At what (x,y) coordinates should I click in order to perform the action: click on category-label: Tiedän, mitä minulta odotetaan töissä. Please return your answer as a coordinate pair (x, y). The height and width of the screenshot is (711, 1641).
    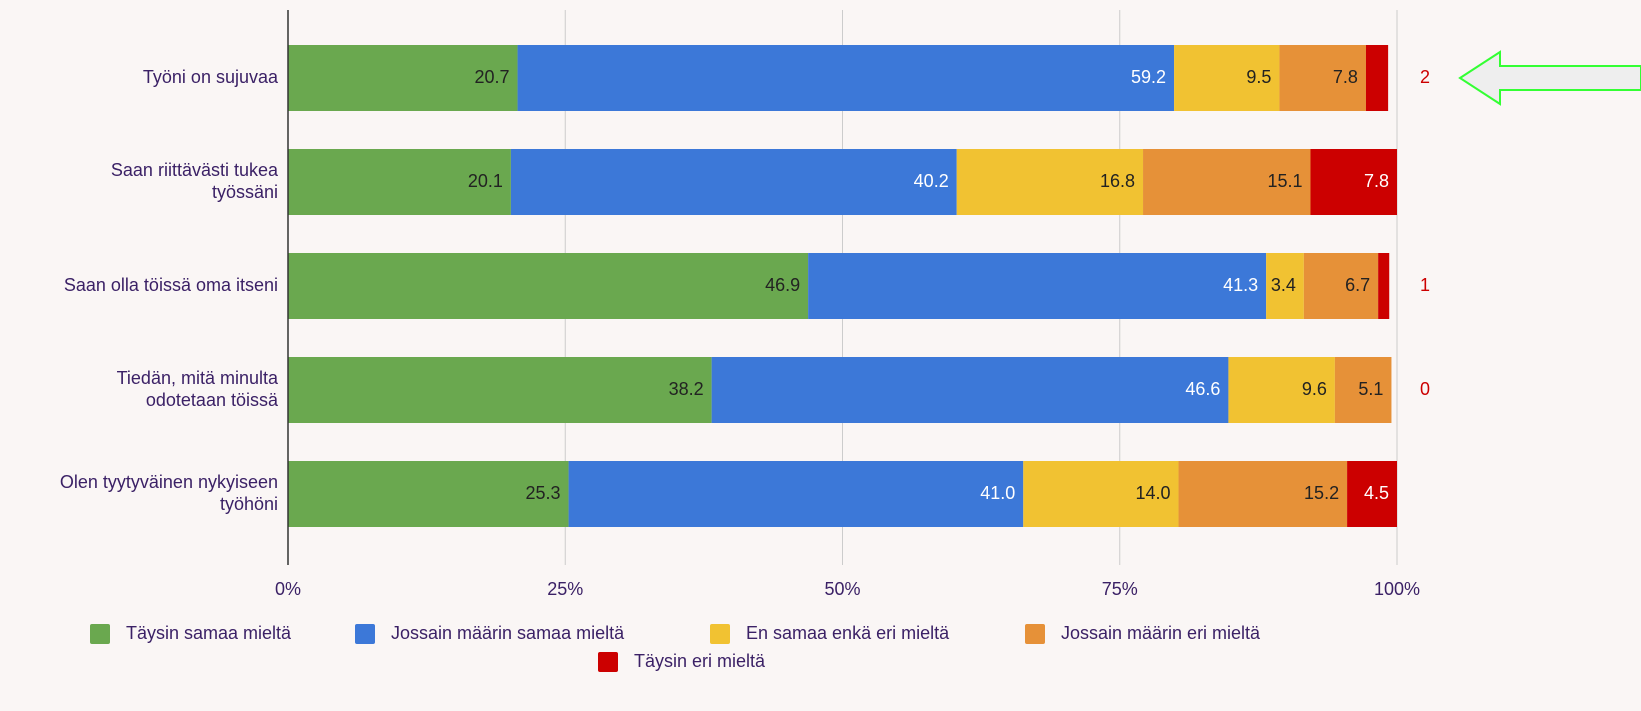
    Looking at the image, I should click on (198, 389).